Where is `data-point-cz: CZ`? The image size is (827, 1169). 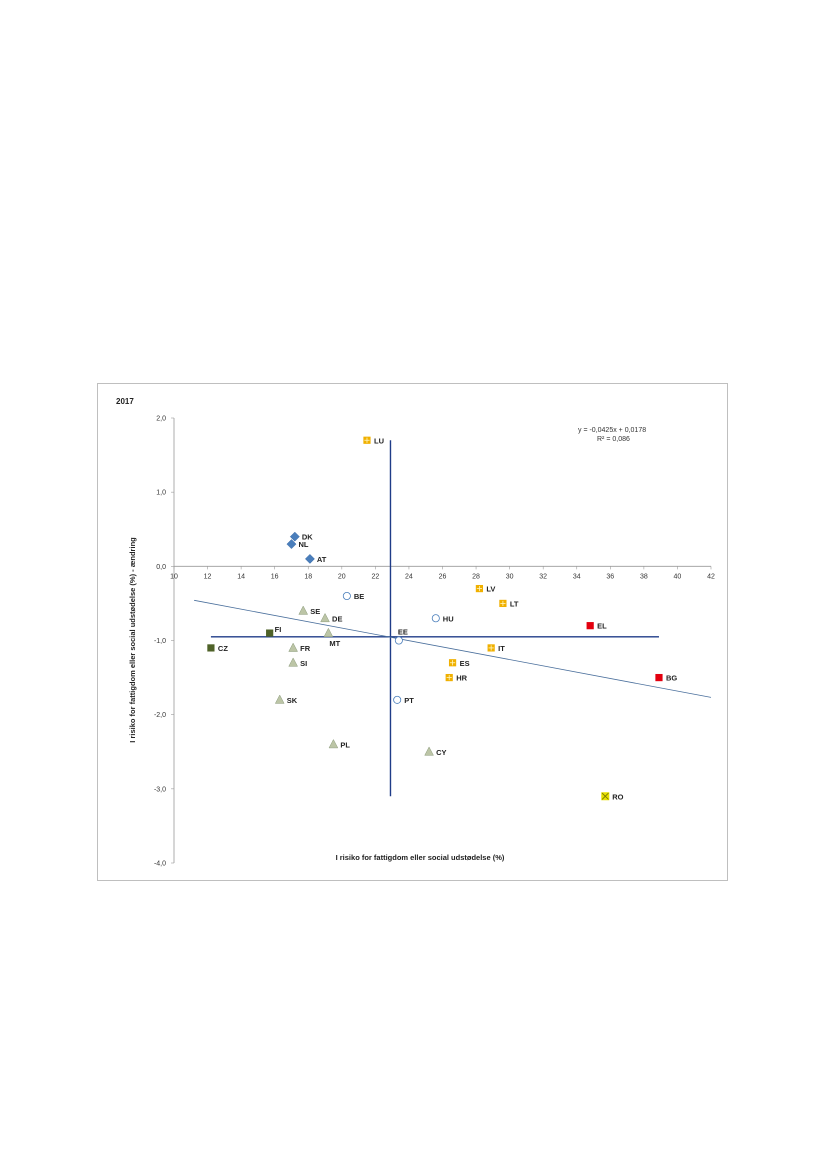 data-point-cz: CZ is located at coordinates (217, 648).